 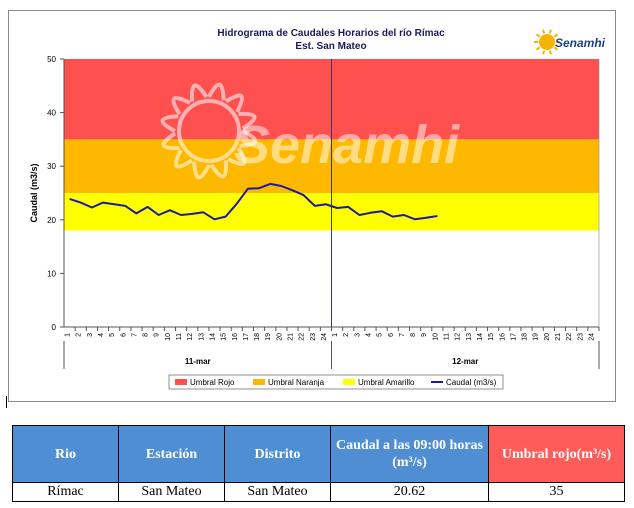 I want to click on legend-label: Umbral Amarillo, so click(x=386, y=382).